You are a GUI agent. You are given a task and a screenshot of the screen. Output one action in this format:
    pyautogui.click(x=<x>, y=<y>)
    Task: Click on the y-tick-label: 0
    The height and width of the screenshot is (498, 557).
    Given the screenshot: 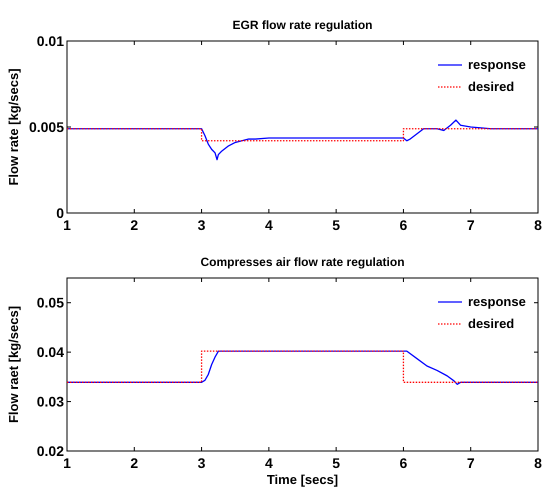 What is the action you would take?
    pyautogui.click(x=60, y=213)
    